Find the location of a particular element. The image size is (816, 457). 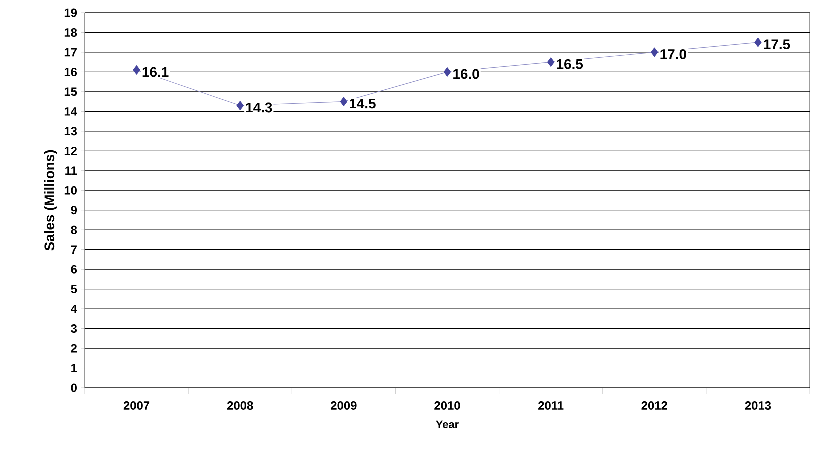

y-tick-label: 12 is located at coordinates (70, 151).